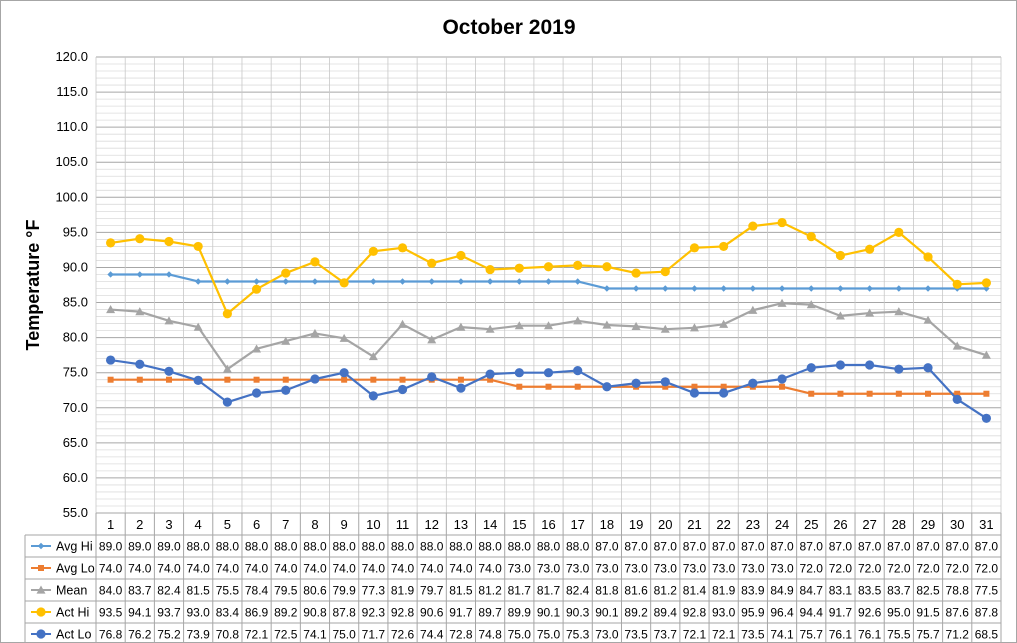 The width and height of the screenshot is (1017, 643). What do you see at coordinates (75, 442) in the screenshot?
I see `y-tick-label: 65.0` at bounding box center [75, 442].